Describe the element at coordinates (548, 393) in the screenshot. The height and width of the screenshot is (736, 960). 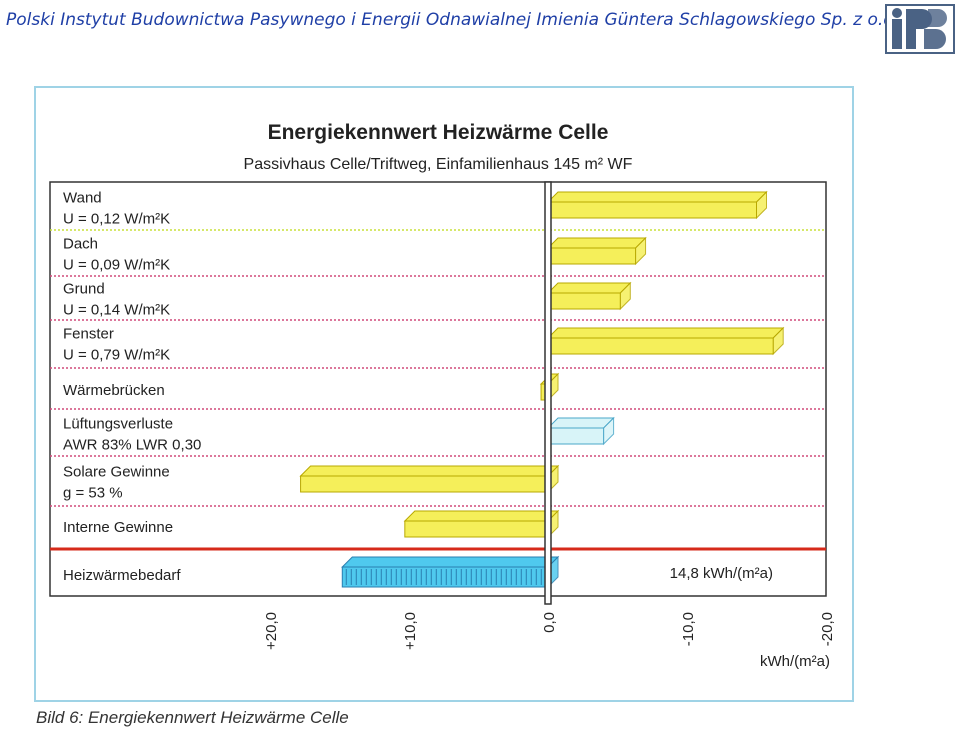
I see `zero-axis` at that location.